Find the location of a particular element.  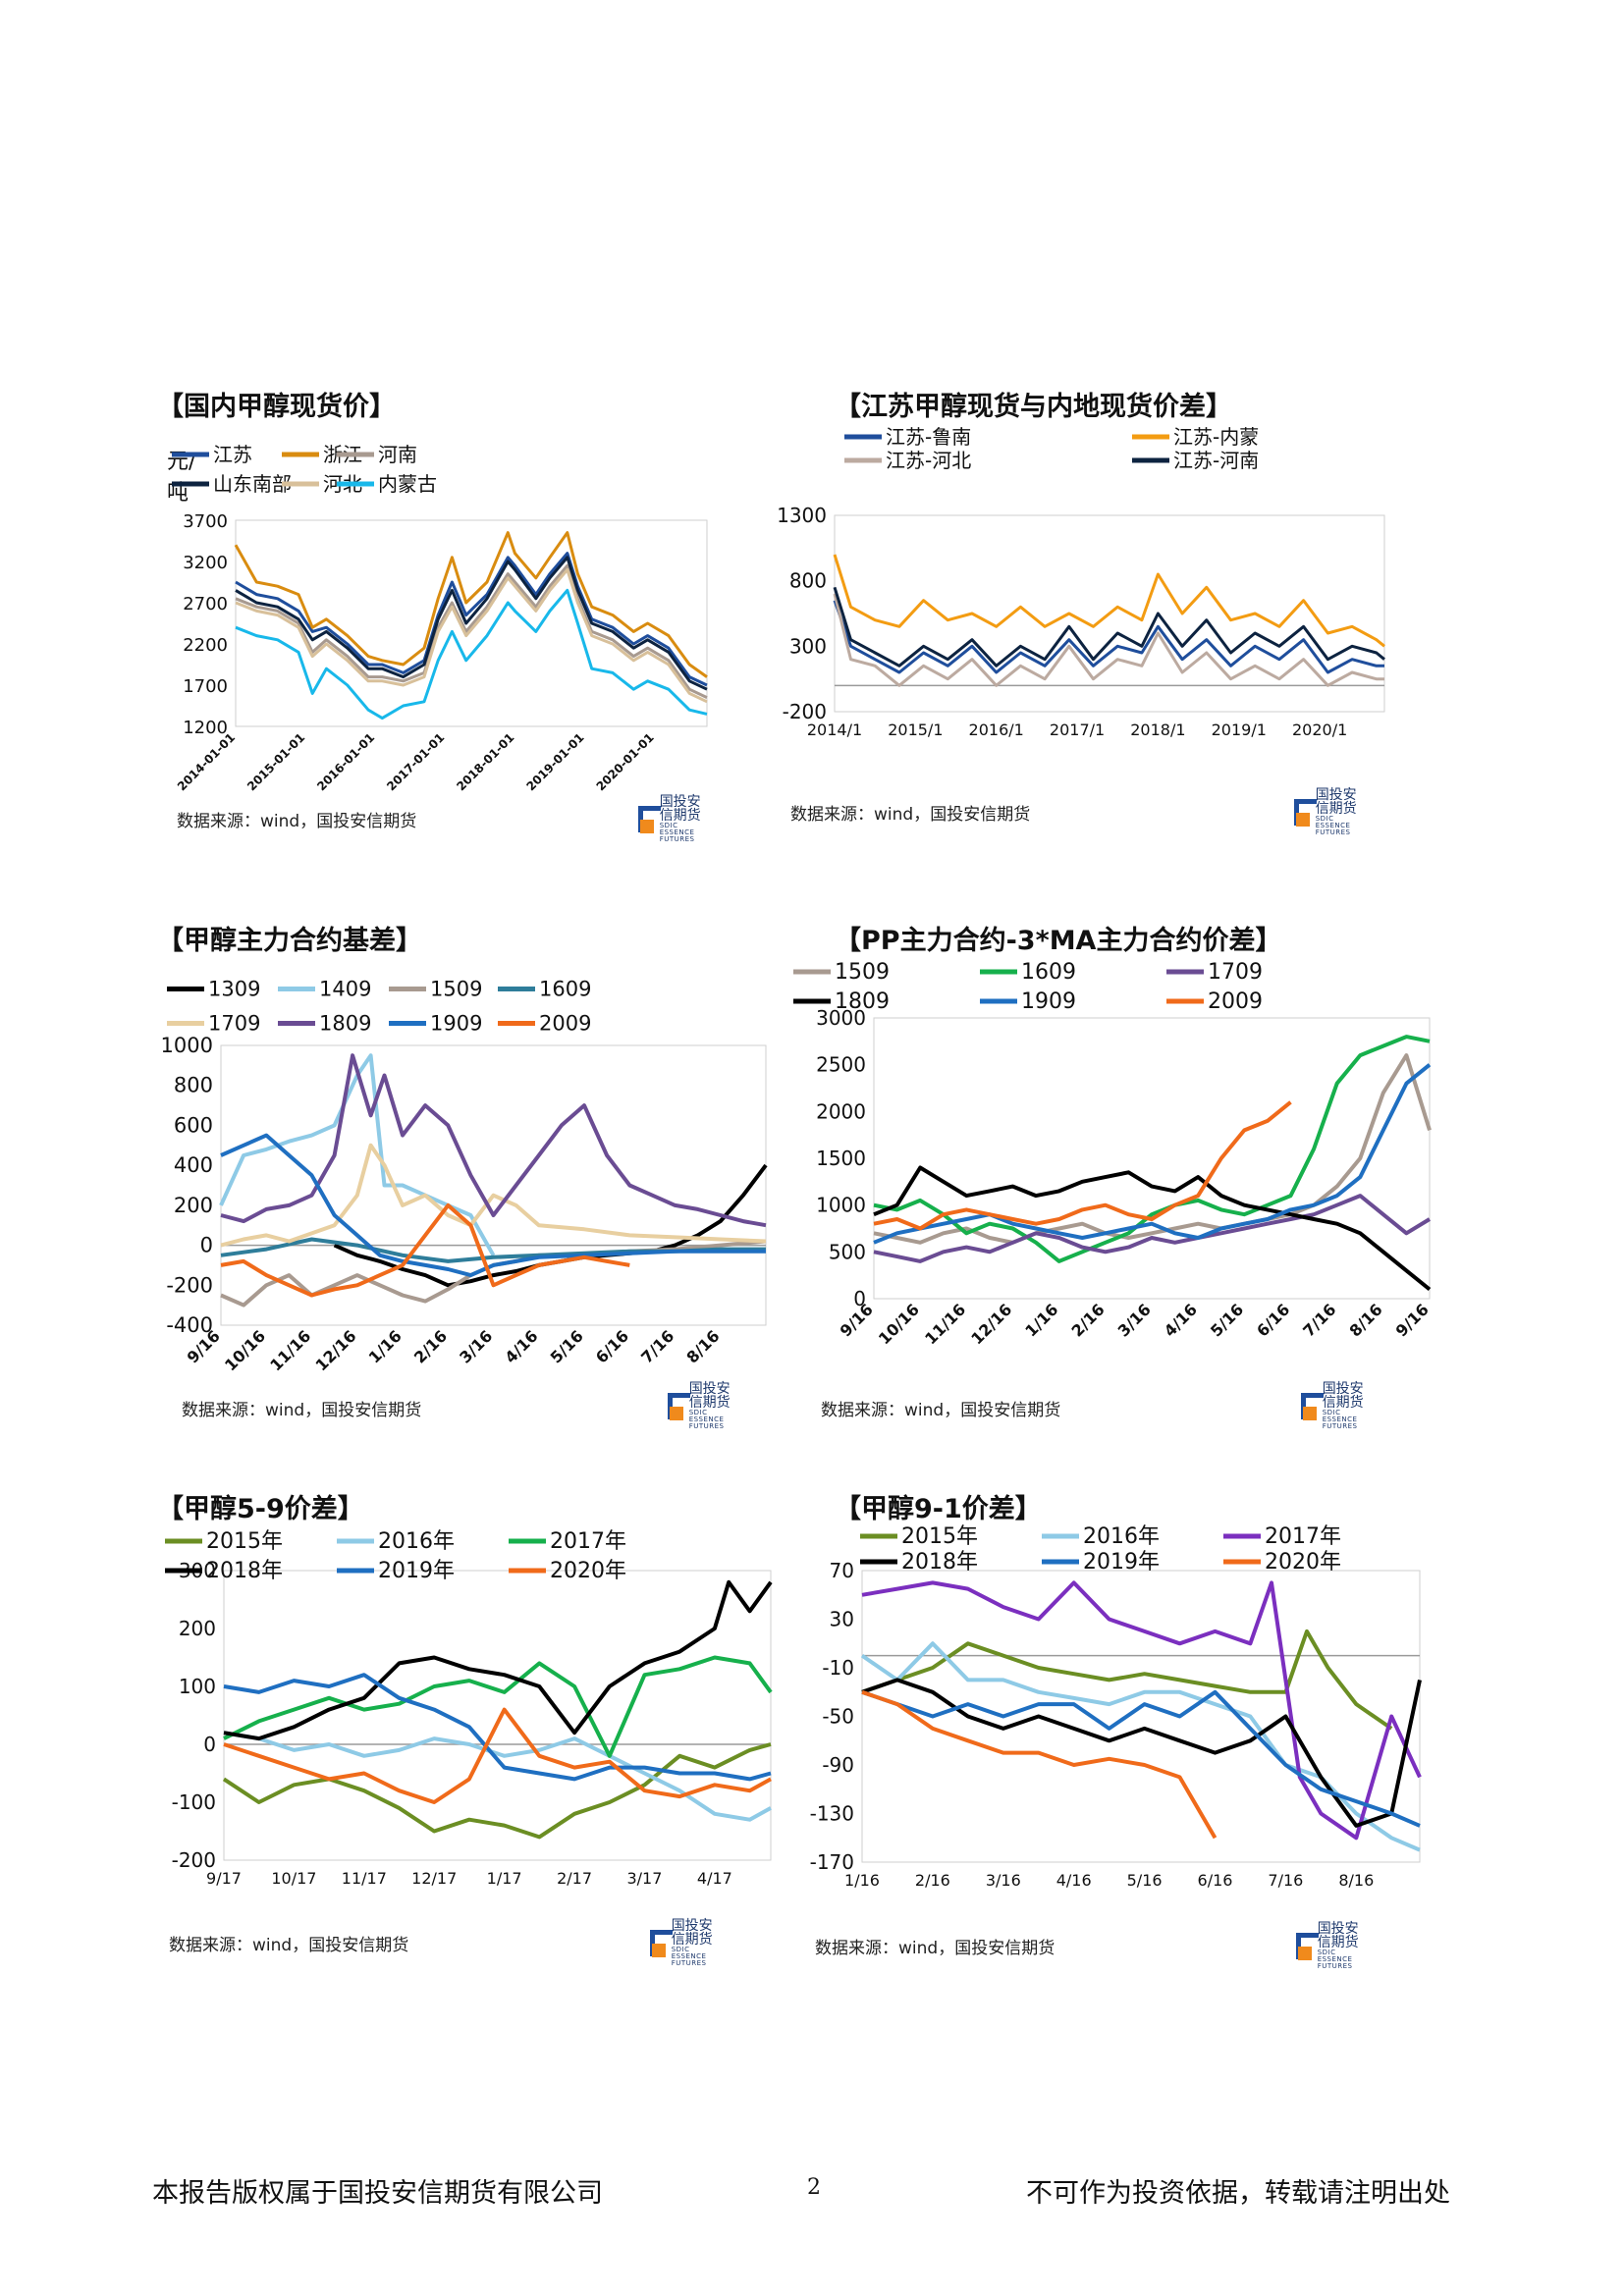

x-tick-label: 7/16 is located at coordinates (657, 1346).